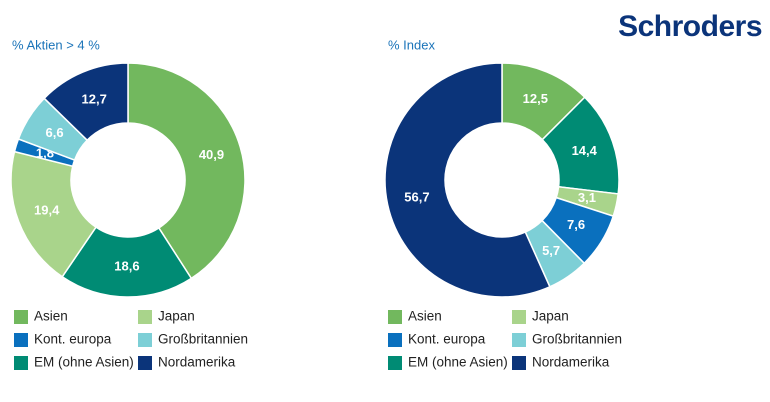 This screenshot has width=770, height=402. I want to click on data-label: 14,4, so click(585, 150).